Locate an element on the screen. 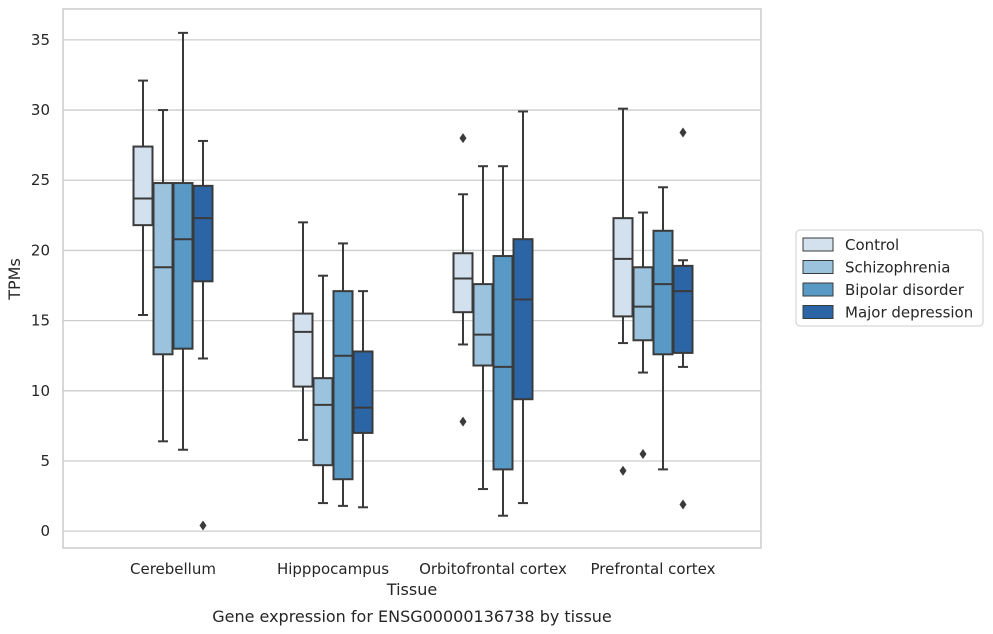 The width and height of the screenshot is (993, 634). y-tick-label: 0 is located at coordinates (45, 531).